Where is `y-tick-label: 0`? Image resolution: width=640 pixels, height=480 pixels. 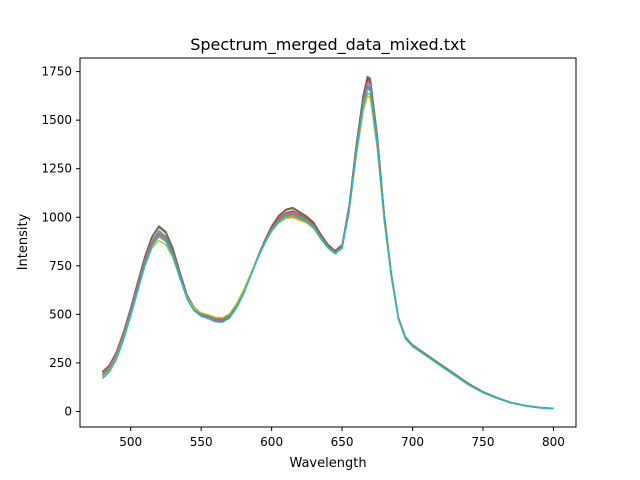
y-tick-label: 0 is located at coordinates (68, 411).